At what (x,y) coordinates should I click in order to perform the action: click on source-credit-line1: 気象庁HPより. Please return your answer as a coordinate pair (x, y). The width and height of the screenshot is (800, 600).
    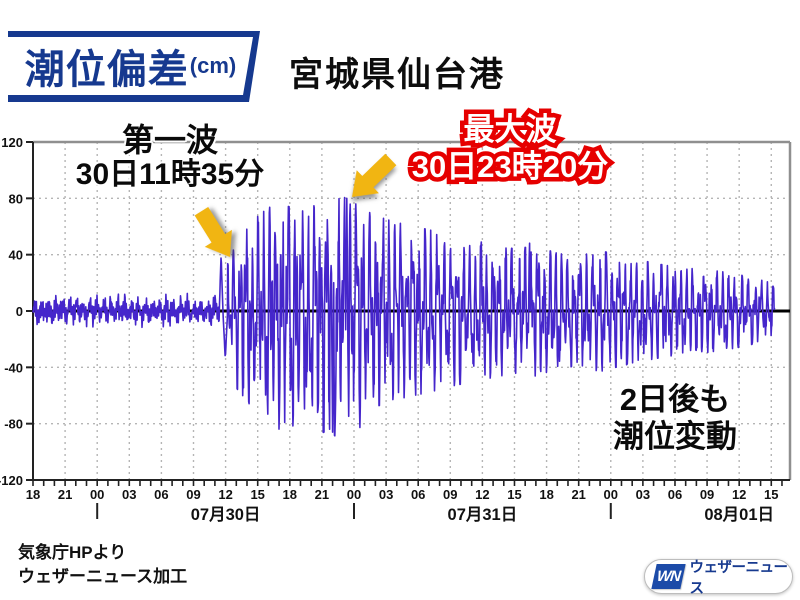
    Looking at the image, I should click on (72, 552).